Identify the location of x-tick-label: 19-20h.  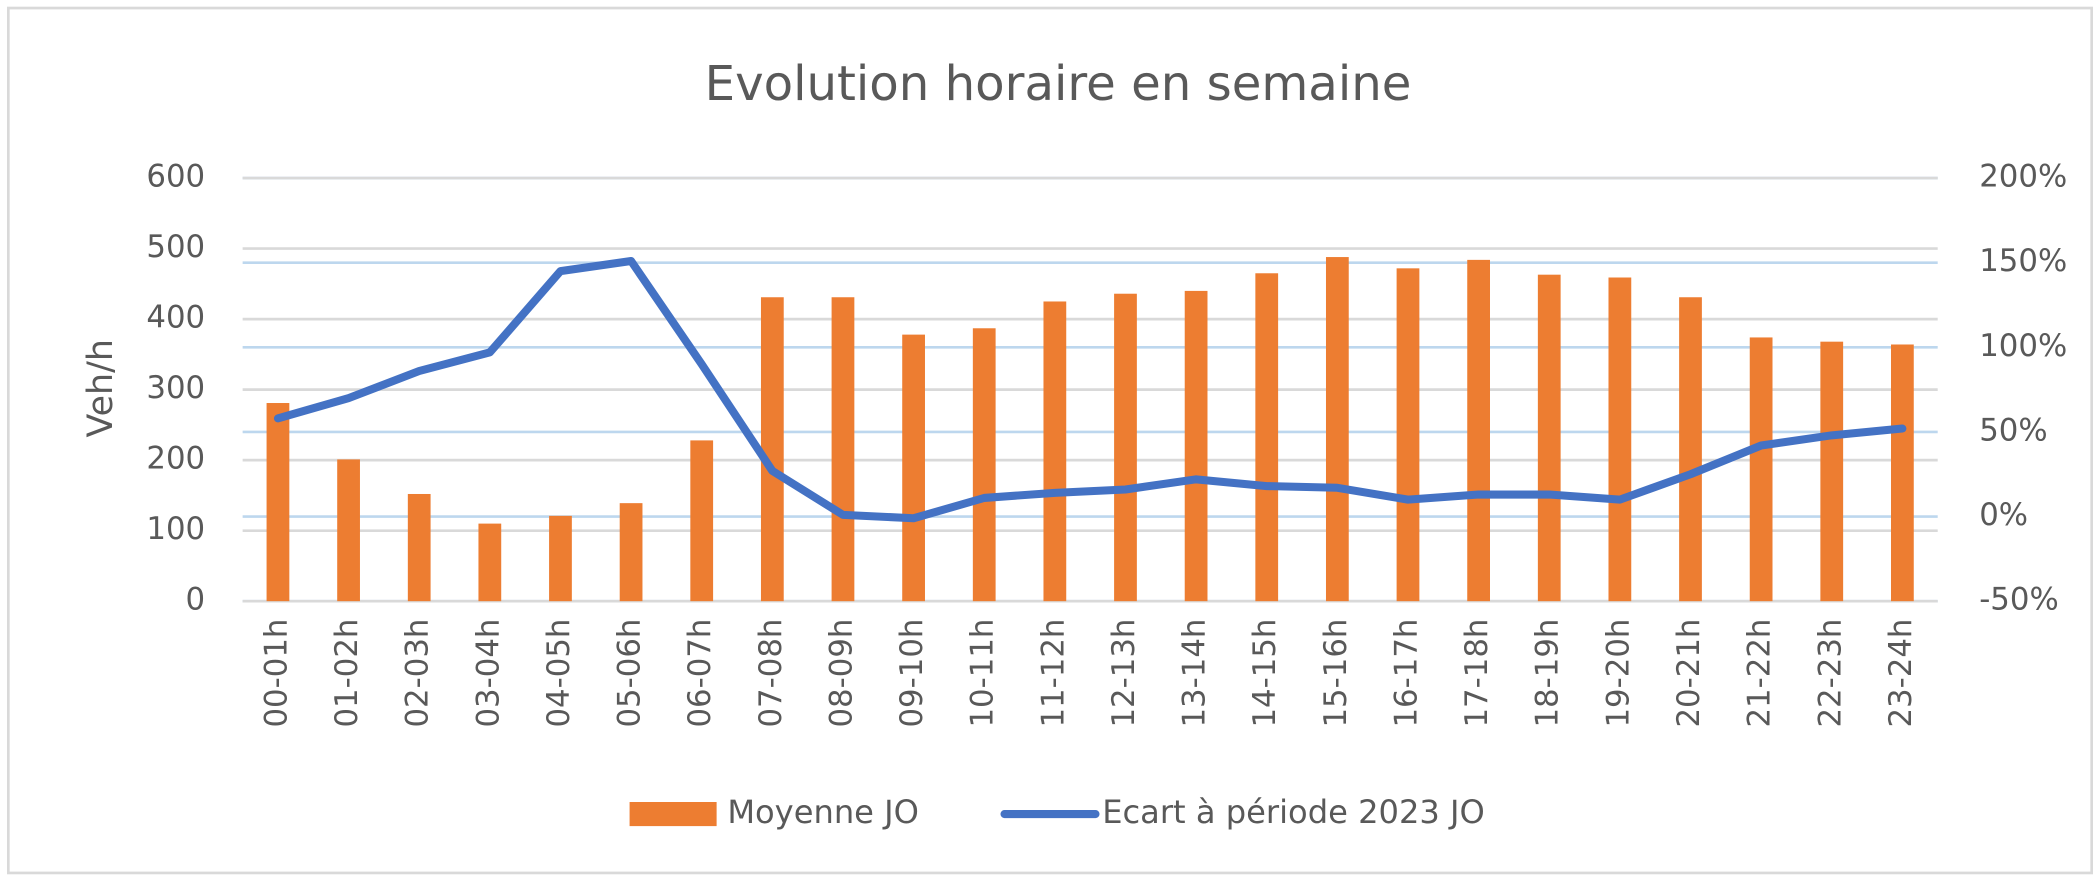
(1618, 673).